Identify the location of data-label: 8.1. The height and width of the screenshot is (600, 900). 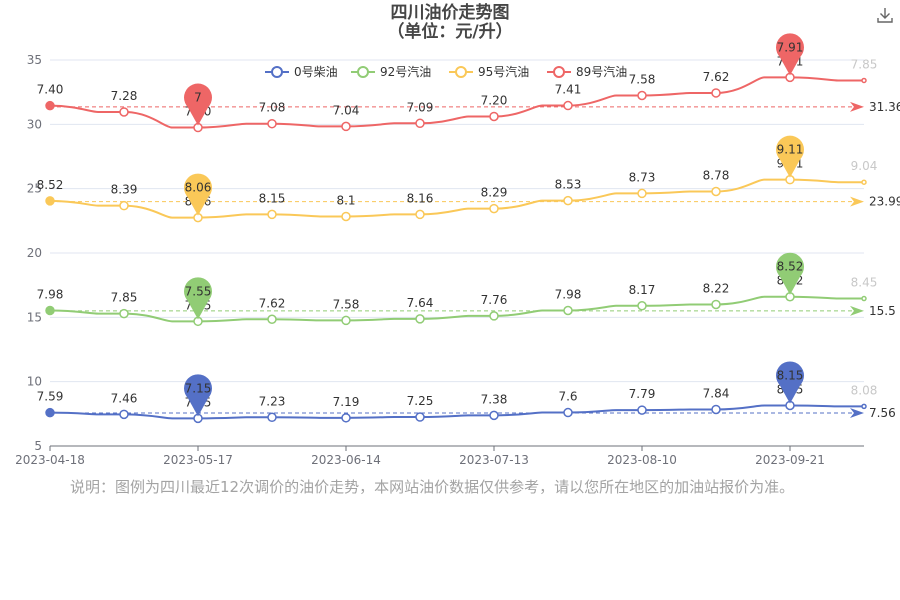
(345, 200).